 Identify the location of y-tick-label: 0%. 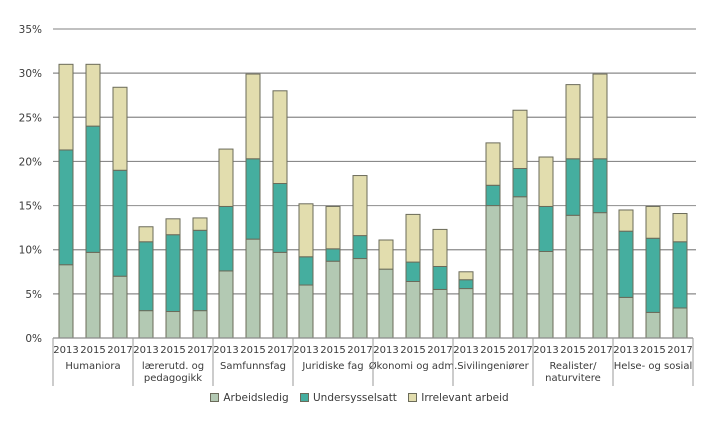
(33, 339).